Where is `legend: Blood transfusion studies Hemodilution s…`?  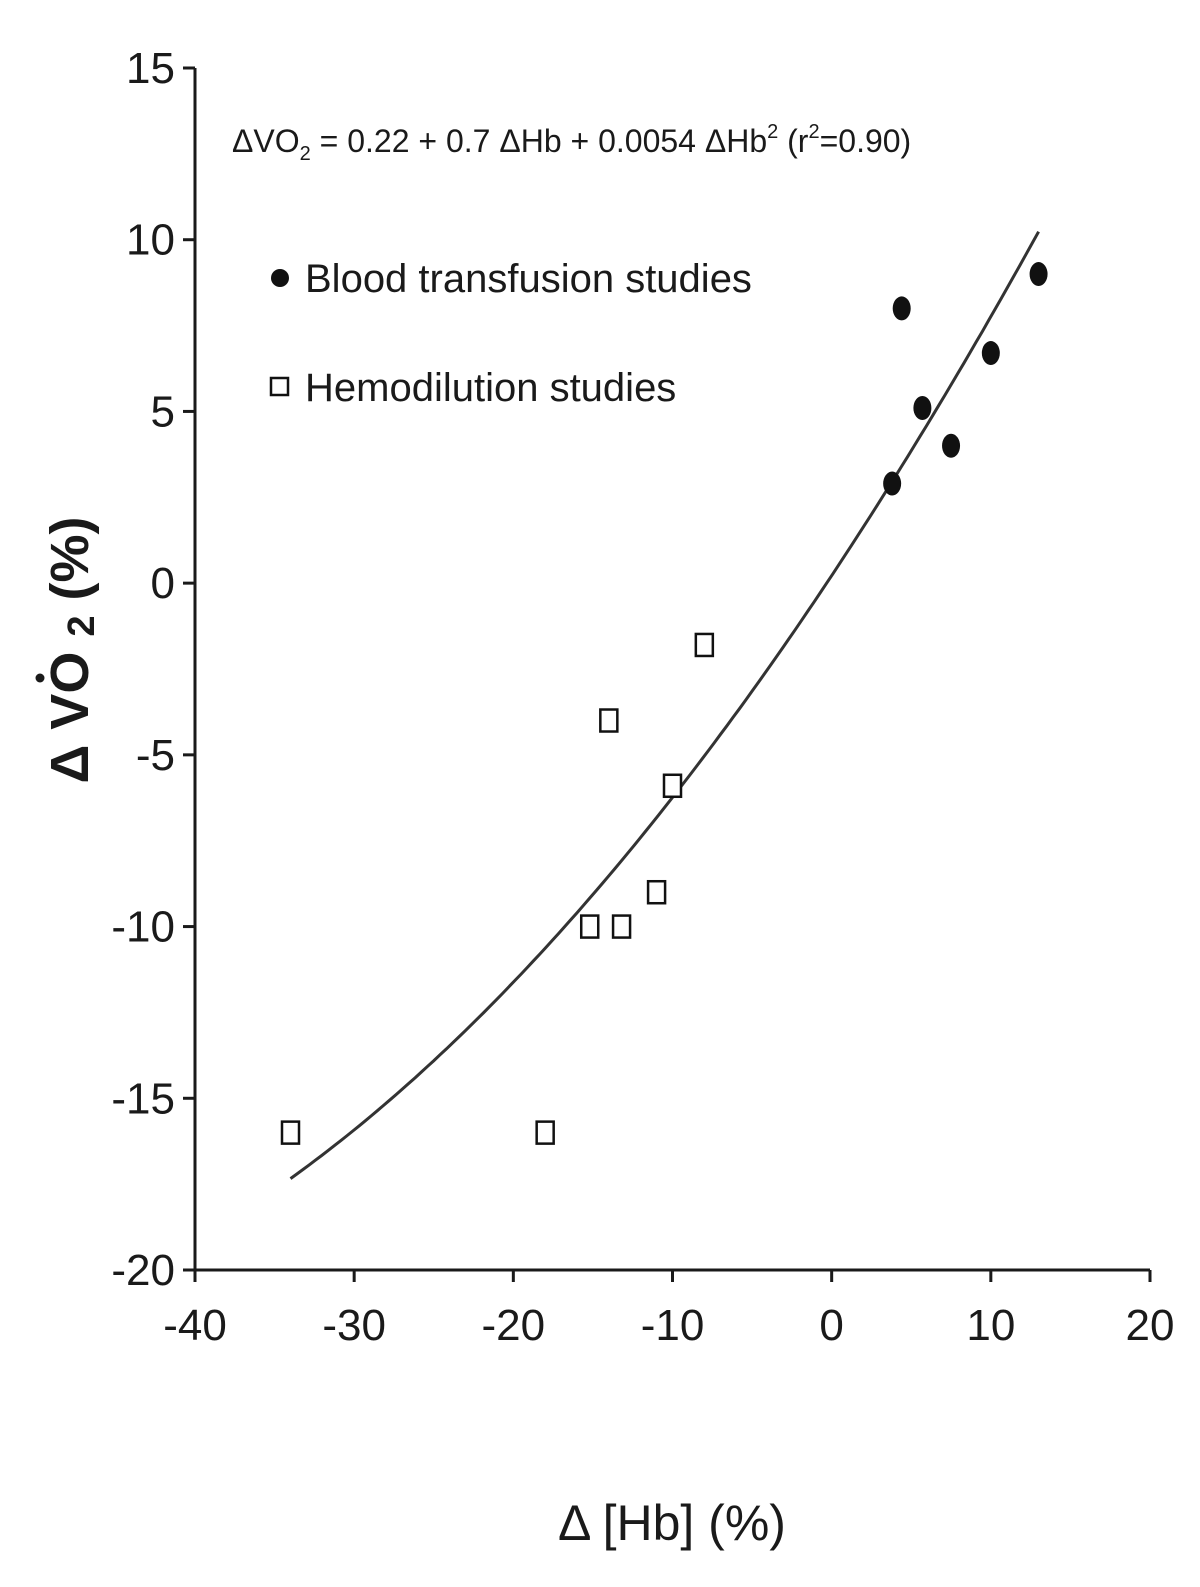
legend: Blood transfusion studies Hemodilution s… is located at coordinates (510, 333).